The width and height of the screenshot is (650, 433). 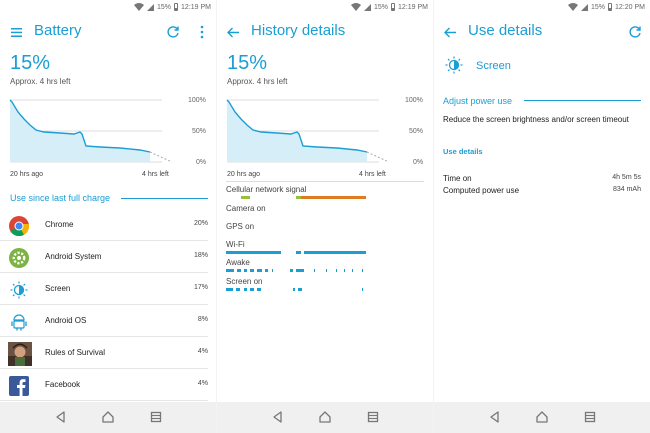 I want to click on y-label-0: 0%, so click(x=201, y=162).